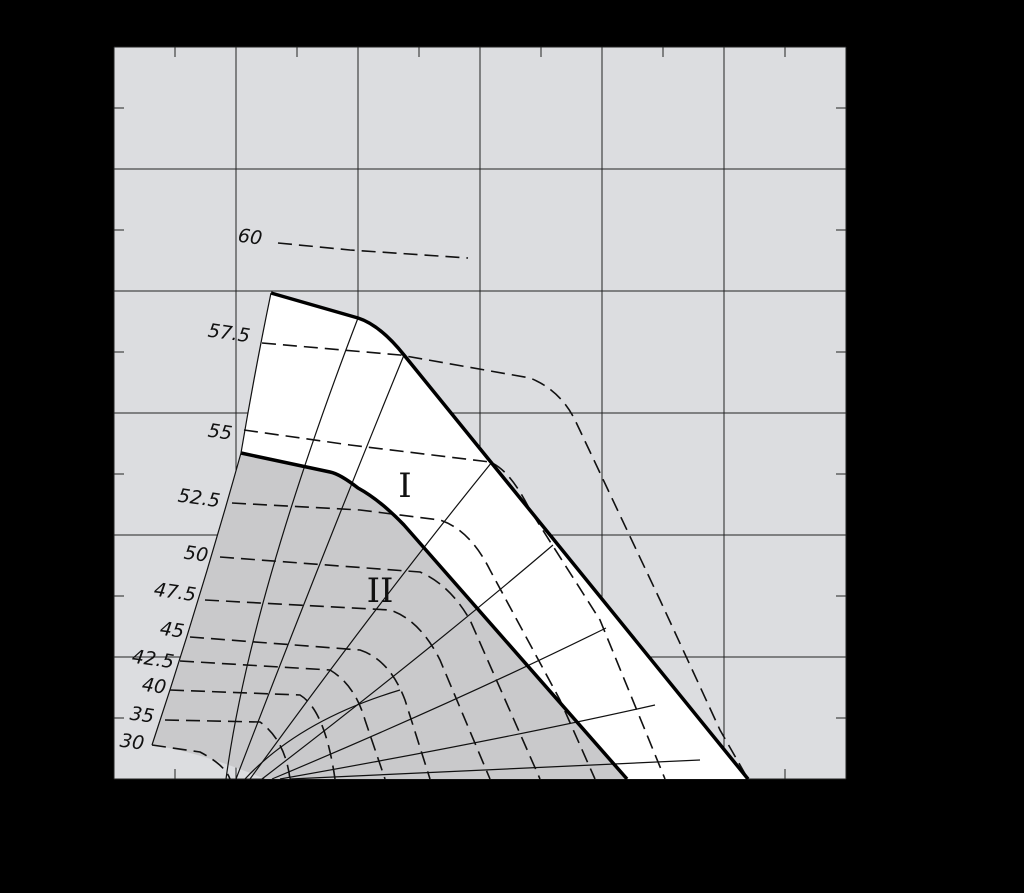 This screenshot has width=1024, height=893. Describe the element at coordinates (196, 554) in the screenshot. I see `contour-label: 50` at that location.